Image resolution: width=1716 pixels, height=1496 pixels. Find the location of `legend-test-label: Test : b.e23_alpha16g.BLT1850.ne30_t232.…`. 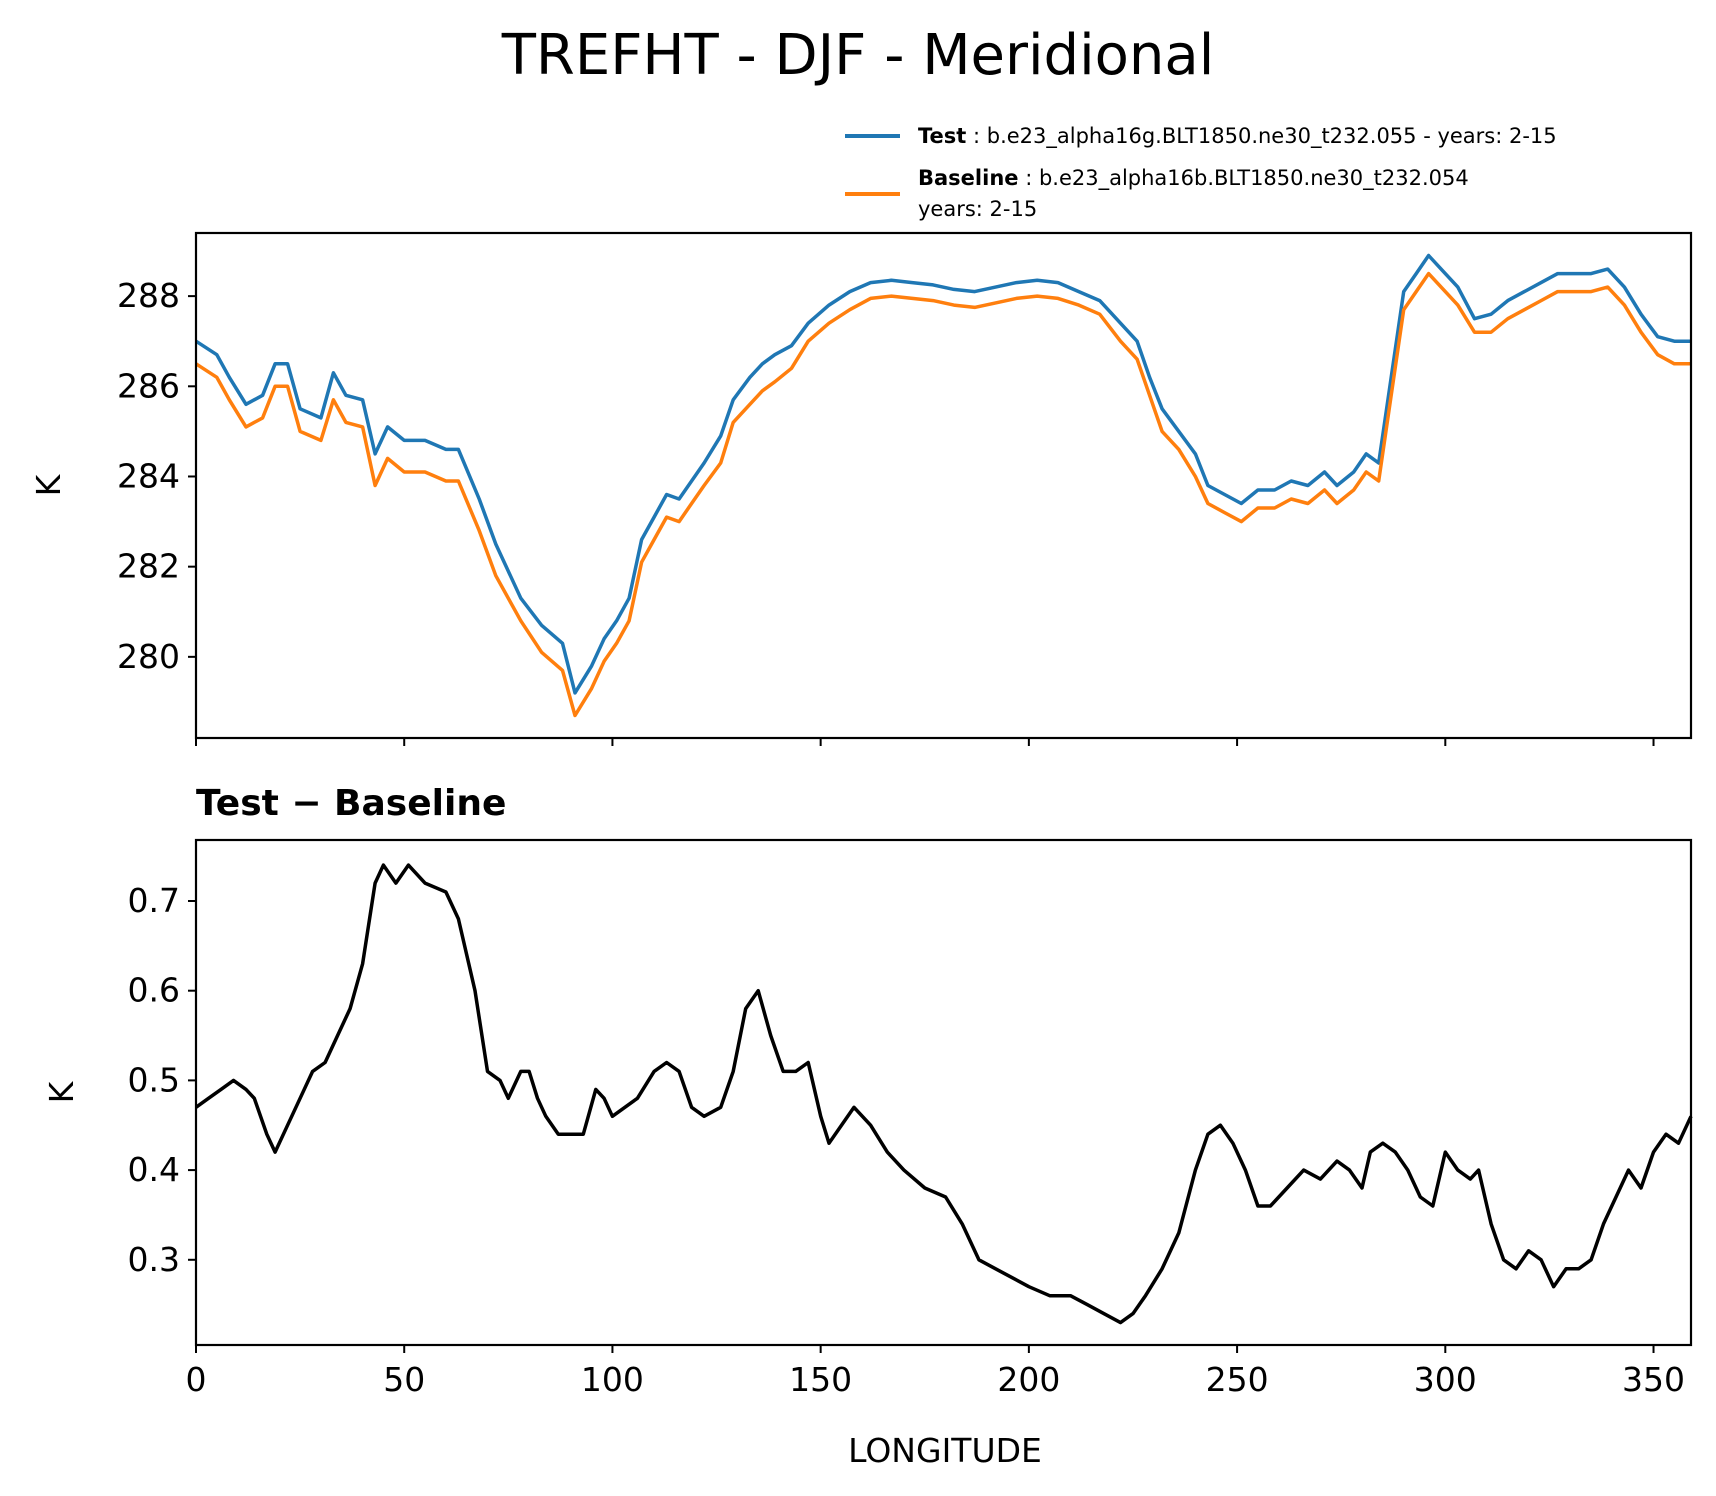

legend-test-label: Test : b.e23_alpha16g.BLT1850.ne30_t232.… is located at coordinates (1237, 136).